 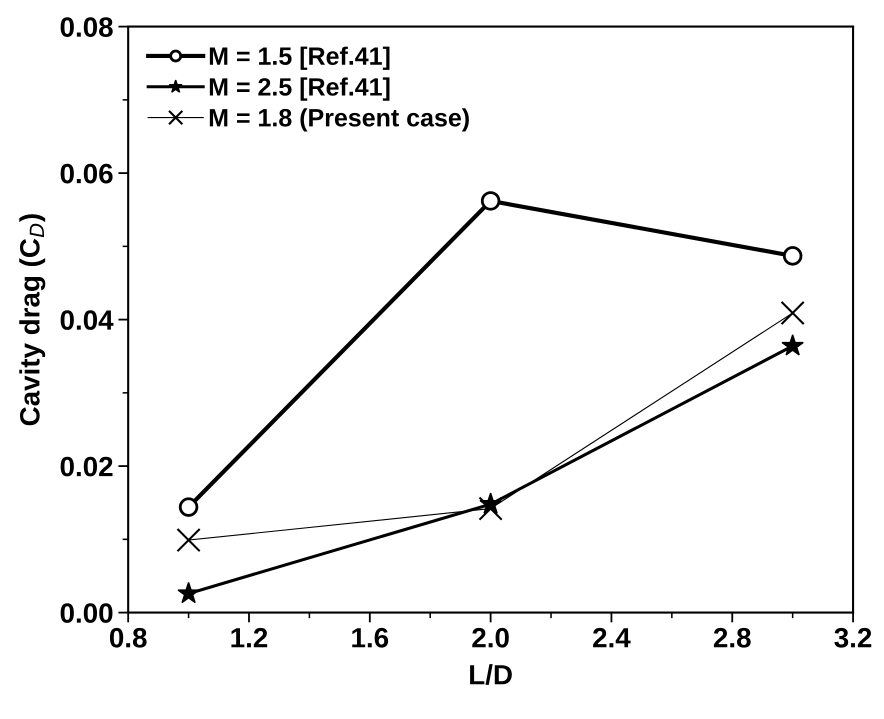 I want to click on x-tick-label: 2.0, so click(x=490, y=638).